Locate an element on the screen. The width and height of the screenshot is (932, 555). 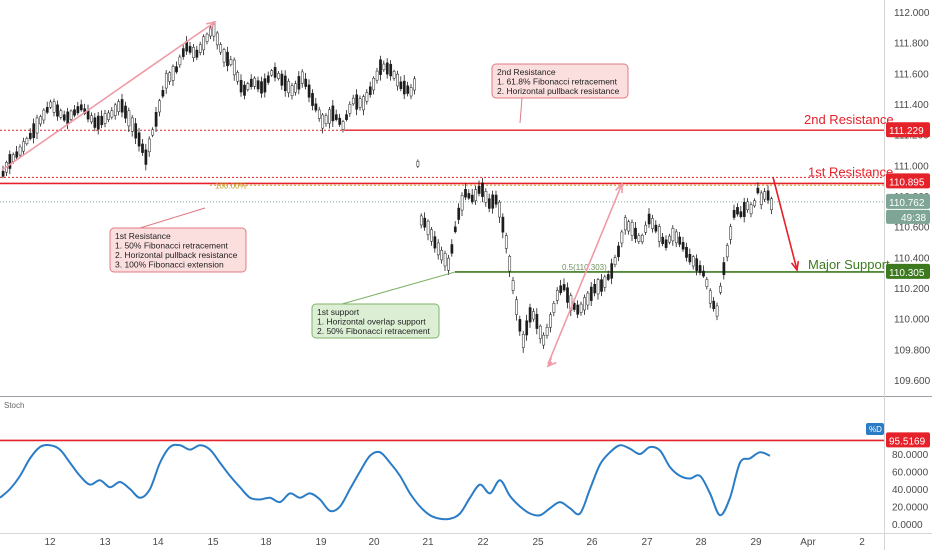
stoch-d-tag is located at coordinates (875, 429).